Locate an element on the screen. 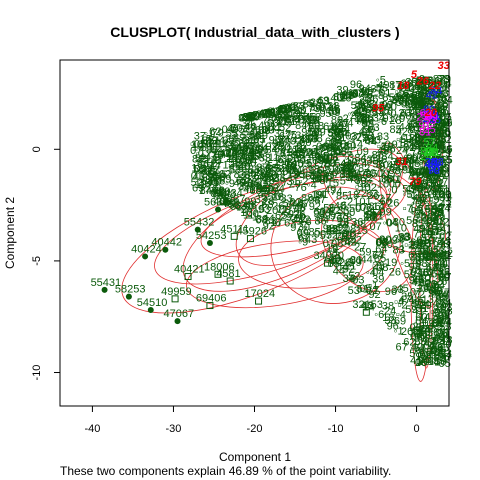  cloud-point: 35 is located at coordinates (411, 83).